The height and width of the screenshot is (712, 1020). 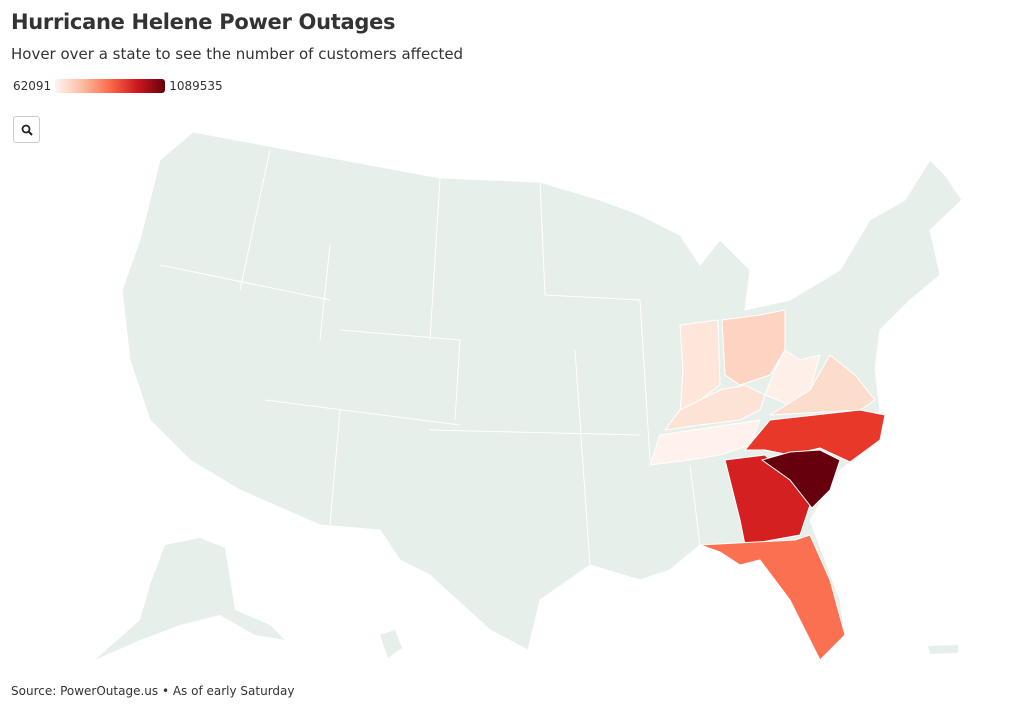 I want to click on puerto-rico, so click(x=943, y=649).